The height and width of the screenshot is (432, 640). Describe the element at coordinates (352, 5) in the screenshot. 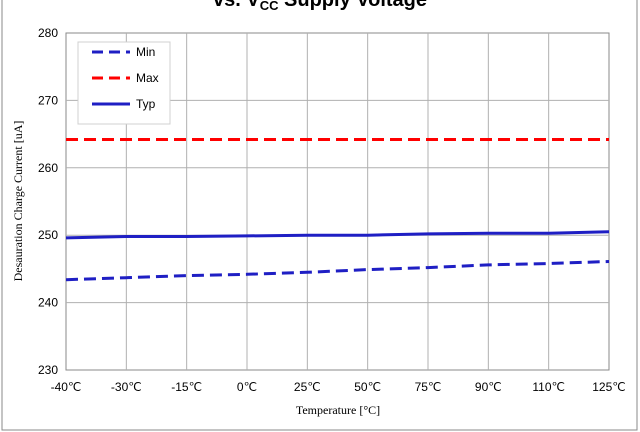

I see `chart-title-suffix: Supply Voltage` at that location.